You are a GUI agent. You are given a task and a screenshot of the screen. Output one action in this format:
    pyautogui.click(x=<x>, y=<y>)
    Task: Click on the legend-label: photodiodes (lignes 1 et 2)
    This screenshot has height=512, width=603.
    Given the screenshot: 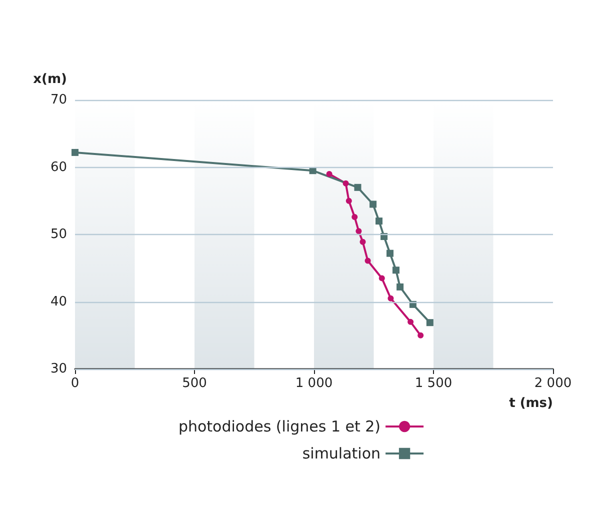 What is the action you would take?
    pyautogui.click(x=279, y=427)
    